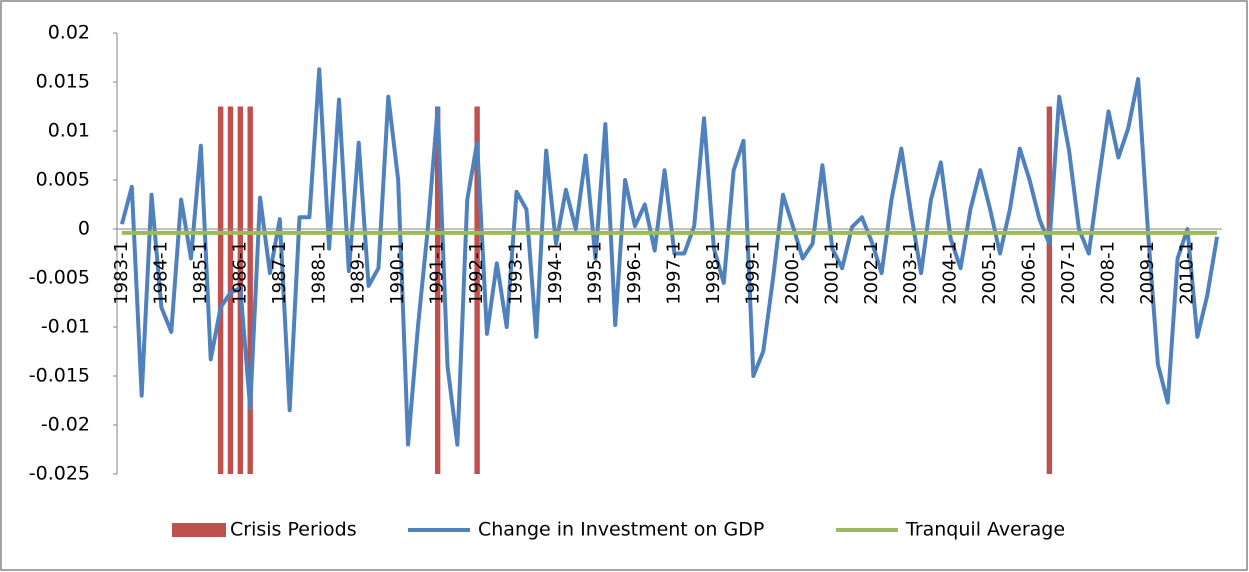  I want to click on y-tick-label: -0.02, so click(65, 425).